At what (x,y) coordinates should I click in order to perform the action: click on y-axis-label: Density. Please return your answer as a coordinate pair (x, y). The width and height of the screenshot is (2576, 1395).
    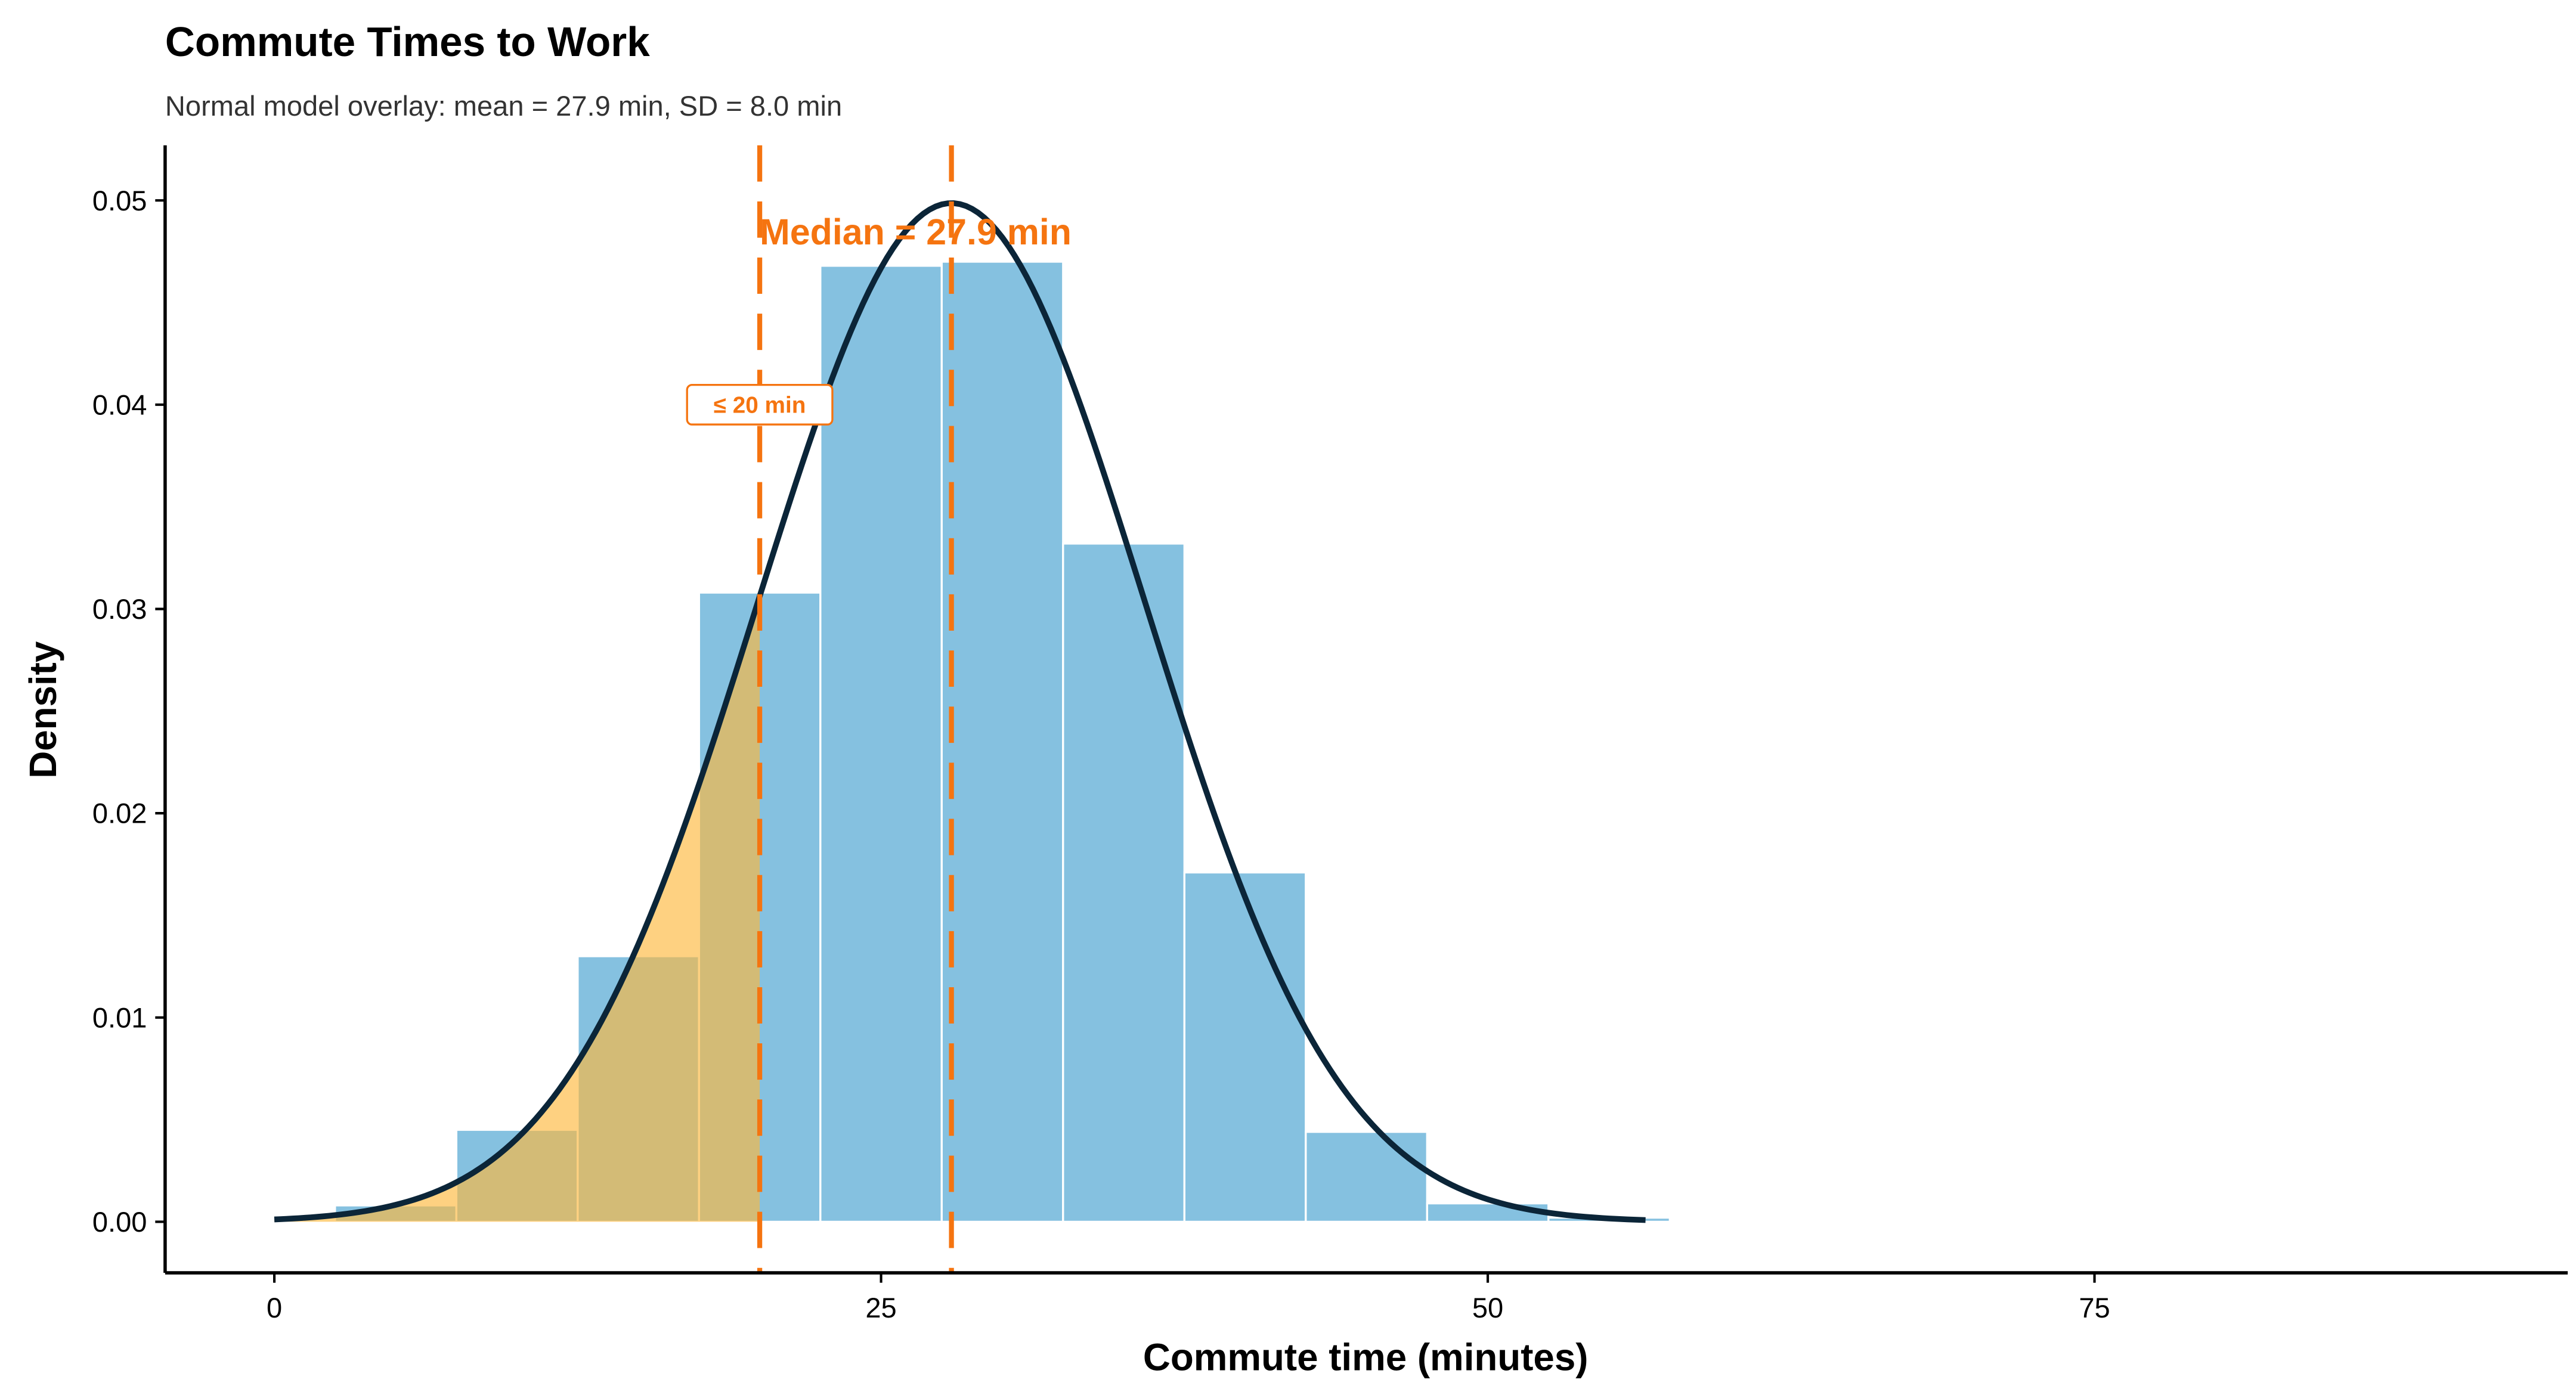
    Looking at the image, I should click on (43, 710).